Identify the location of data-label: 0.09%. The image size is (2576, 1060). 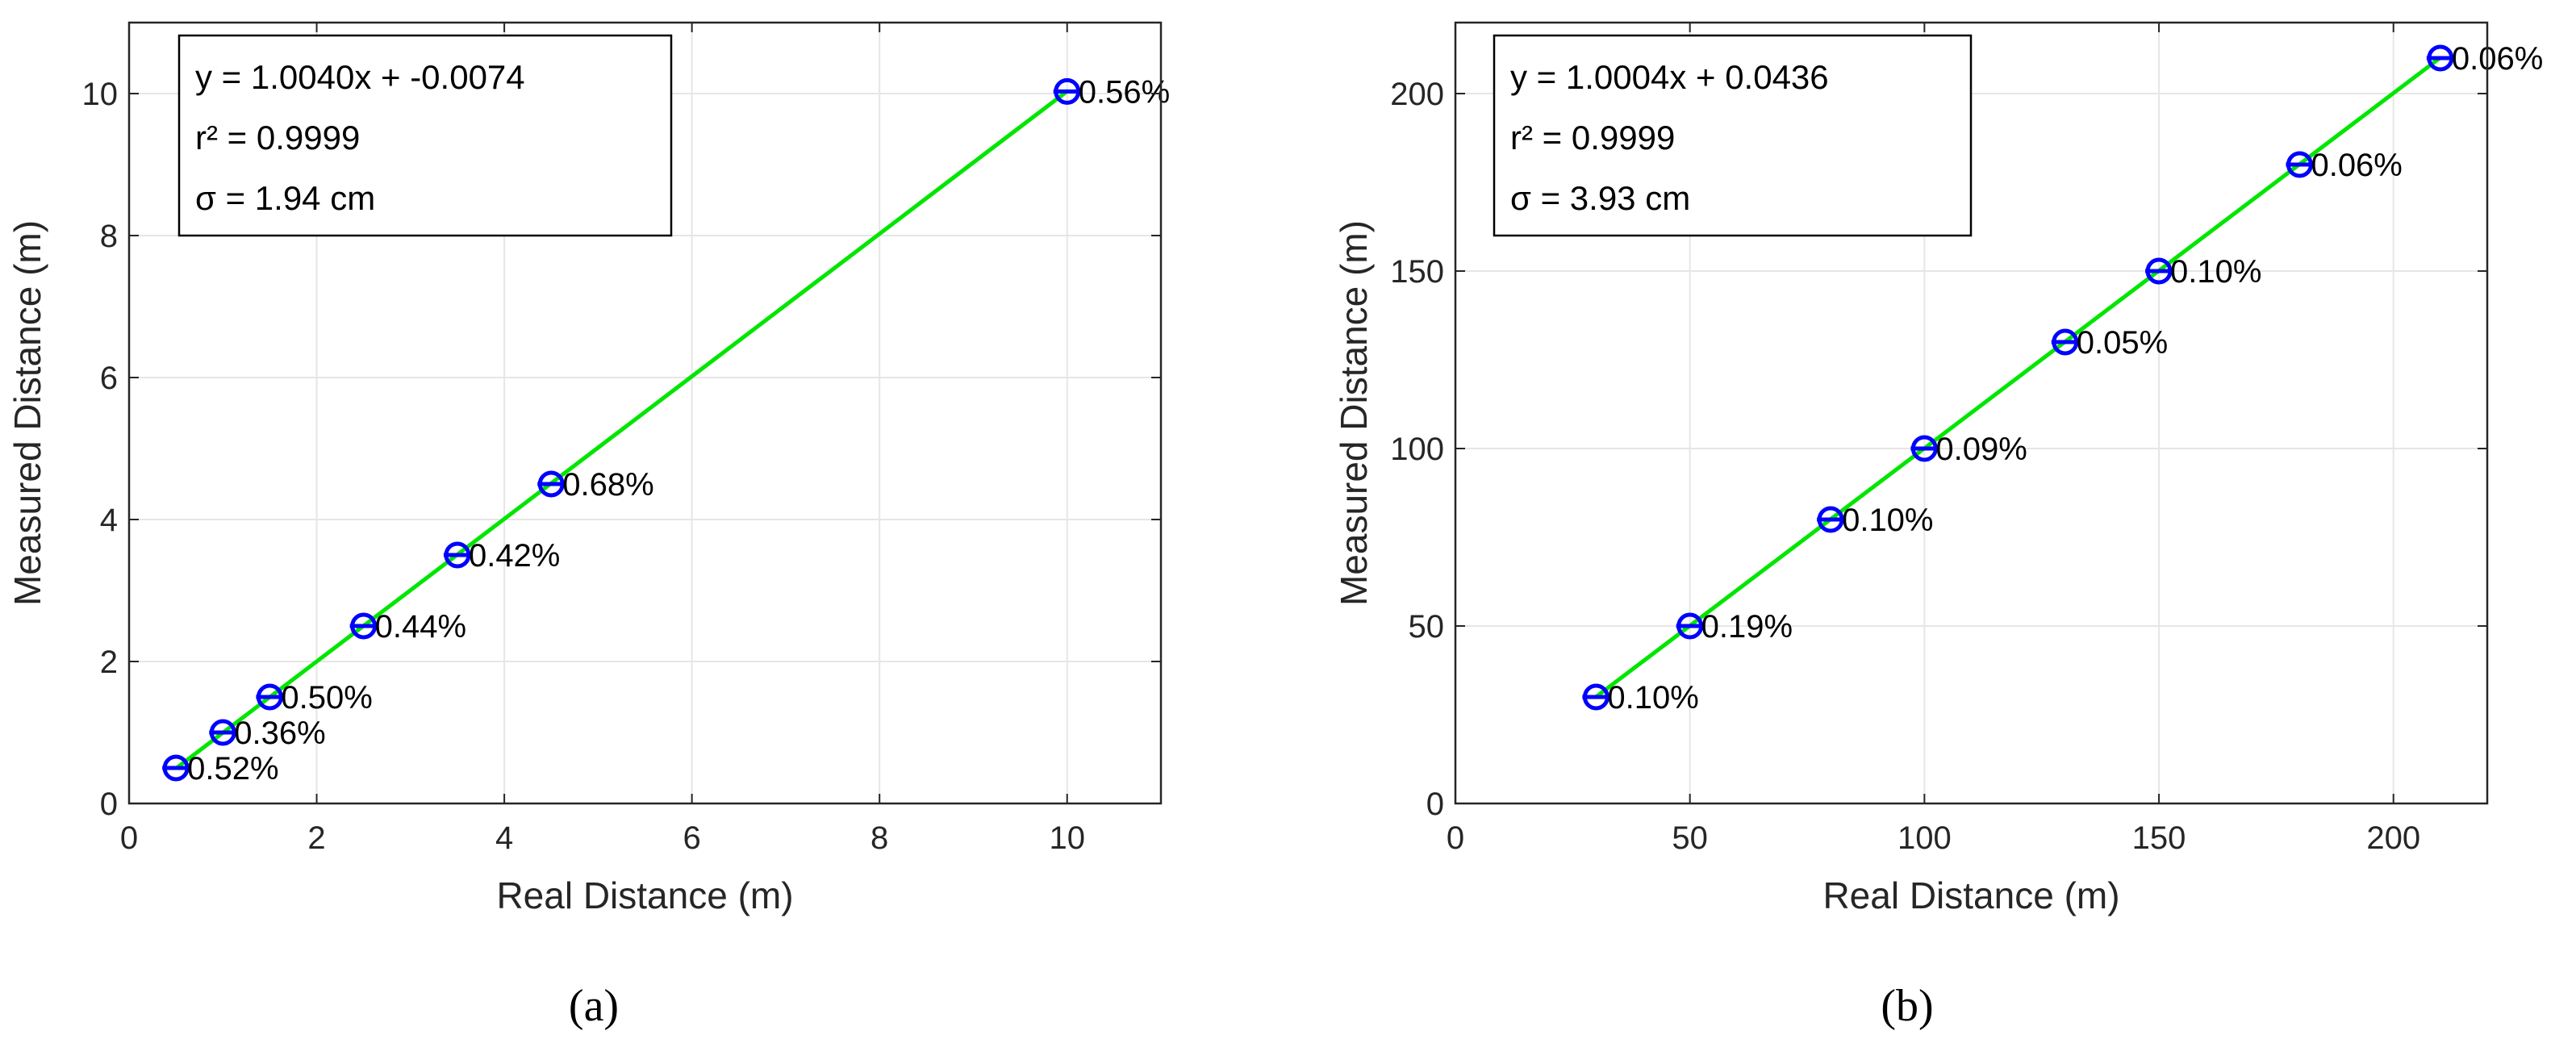
(1981, 449).